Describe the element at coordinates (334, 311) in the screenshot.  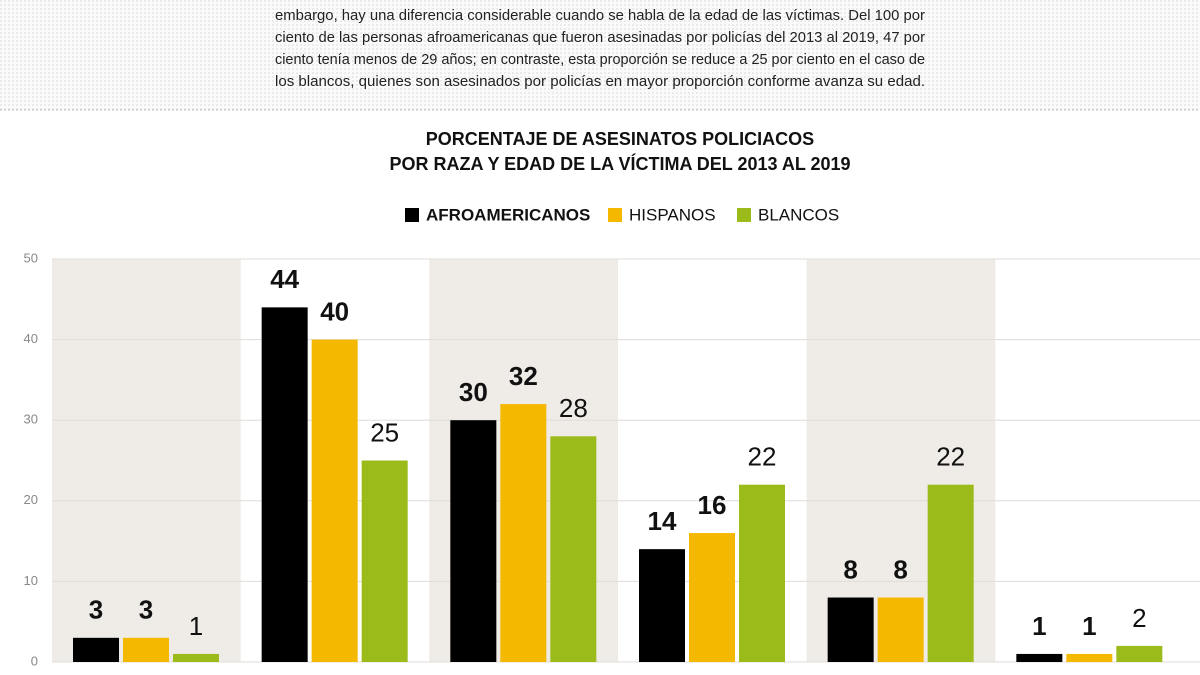
I see `data-label: 40` at that location.